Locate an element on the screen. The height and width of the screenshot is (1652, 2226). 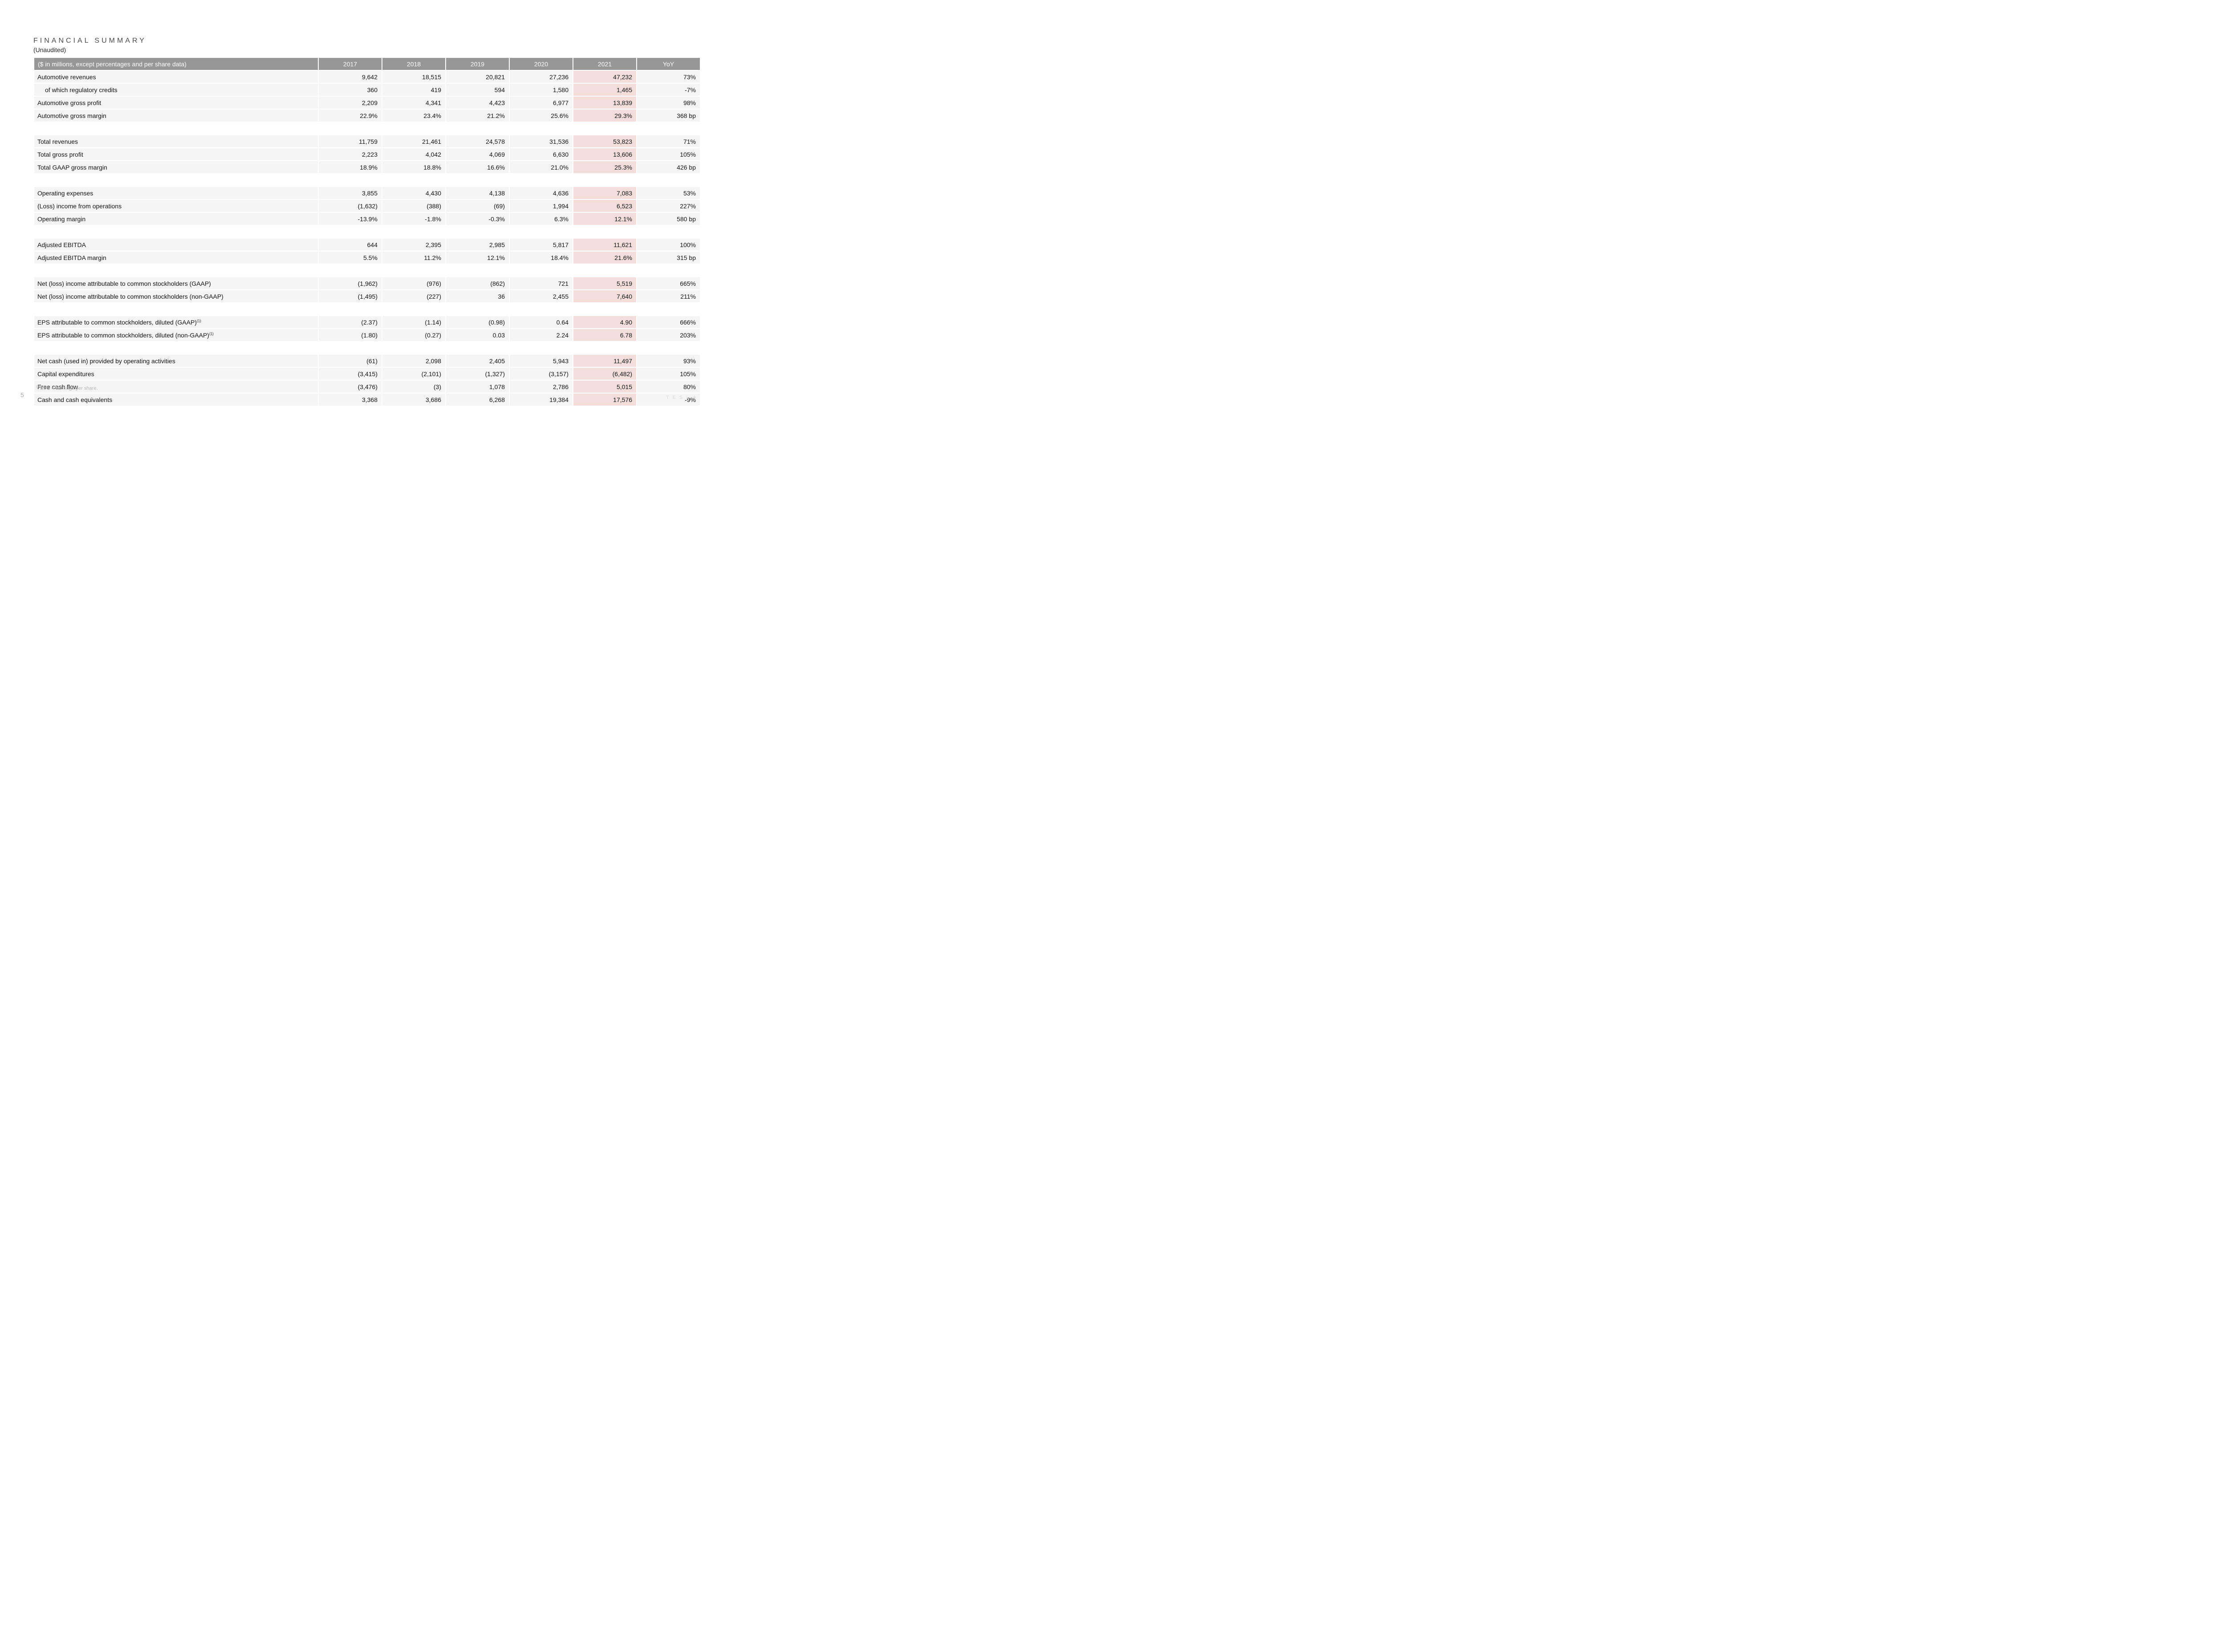
value-cell-highlighted: 5,519 is located at coordinates (604, 283).